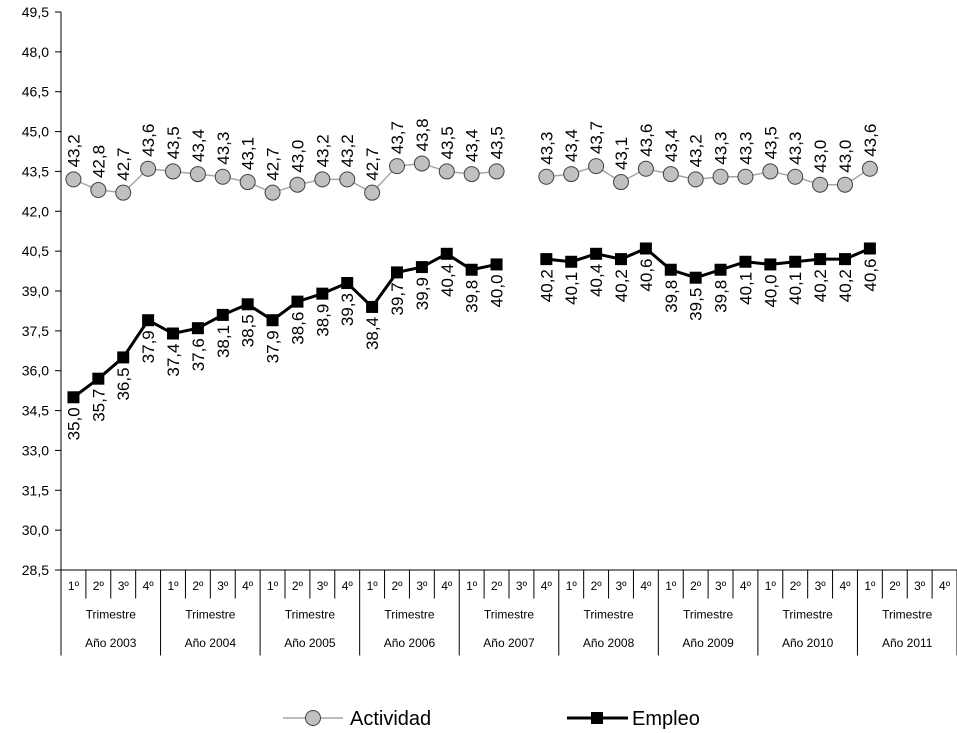 Image resolution: width=957 pixels, height=733 pixels. What do you see at coordinates (35, 291) in the screenshot?
I see `y-tick-label: 39,0` at bounding box center [35, 291].